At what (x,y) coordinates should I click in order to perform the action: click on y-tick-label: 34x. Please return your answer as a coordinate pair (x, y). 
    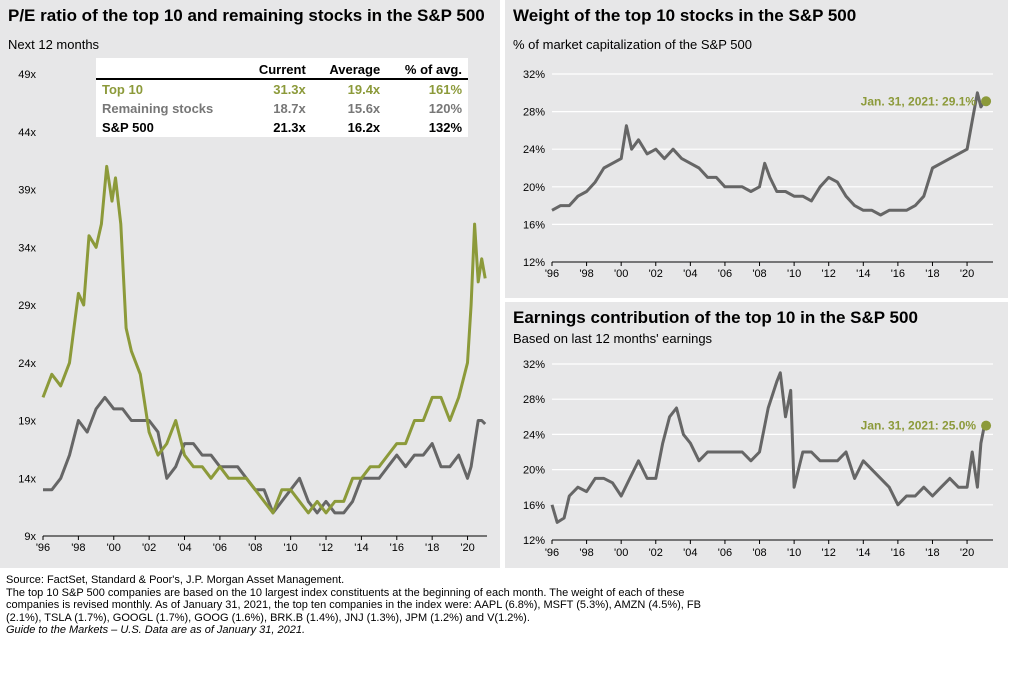
    Looking at the image, I should click on (27, 248).